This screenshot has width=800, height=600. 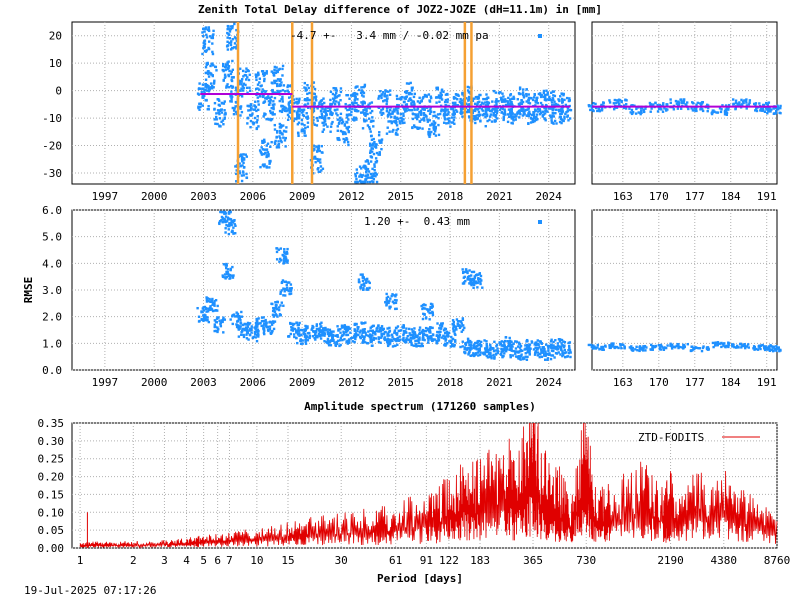 What do you see at coordinates (51, 494) in the screenshot?
I see `ytick-spectrum-4: 0.15` at bounding box center [51, 494].